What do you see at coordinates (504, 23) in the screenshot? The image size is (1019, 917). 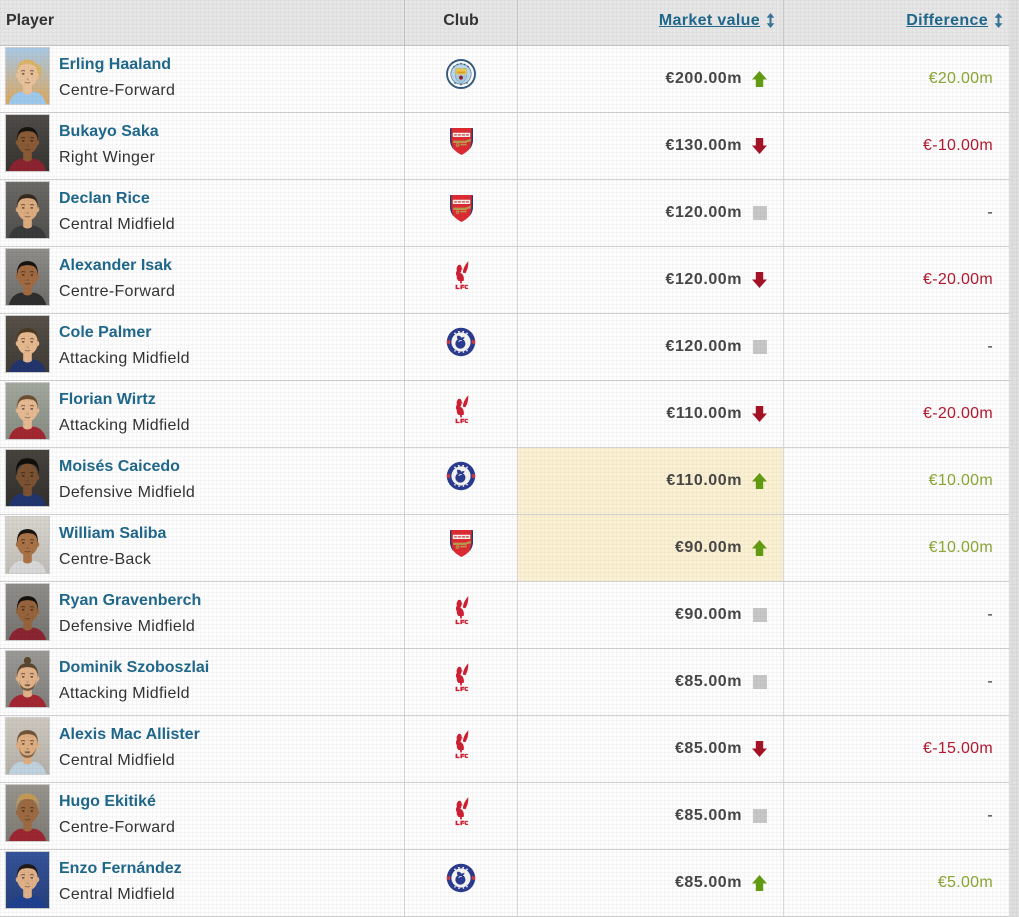 I see `table-header-row: Player Club Market value Difference` at bounding box center [504, 23].